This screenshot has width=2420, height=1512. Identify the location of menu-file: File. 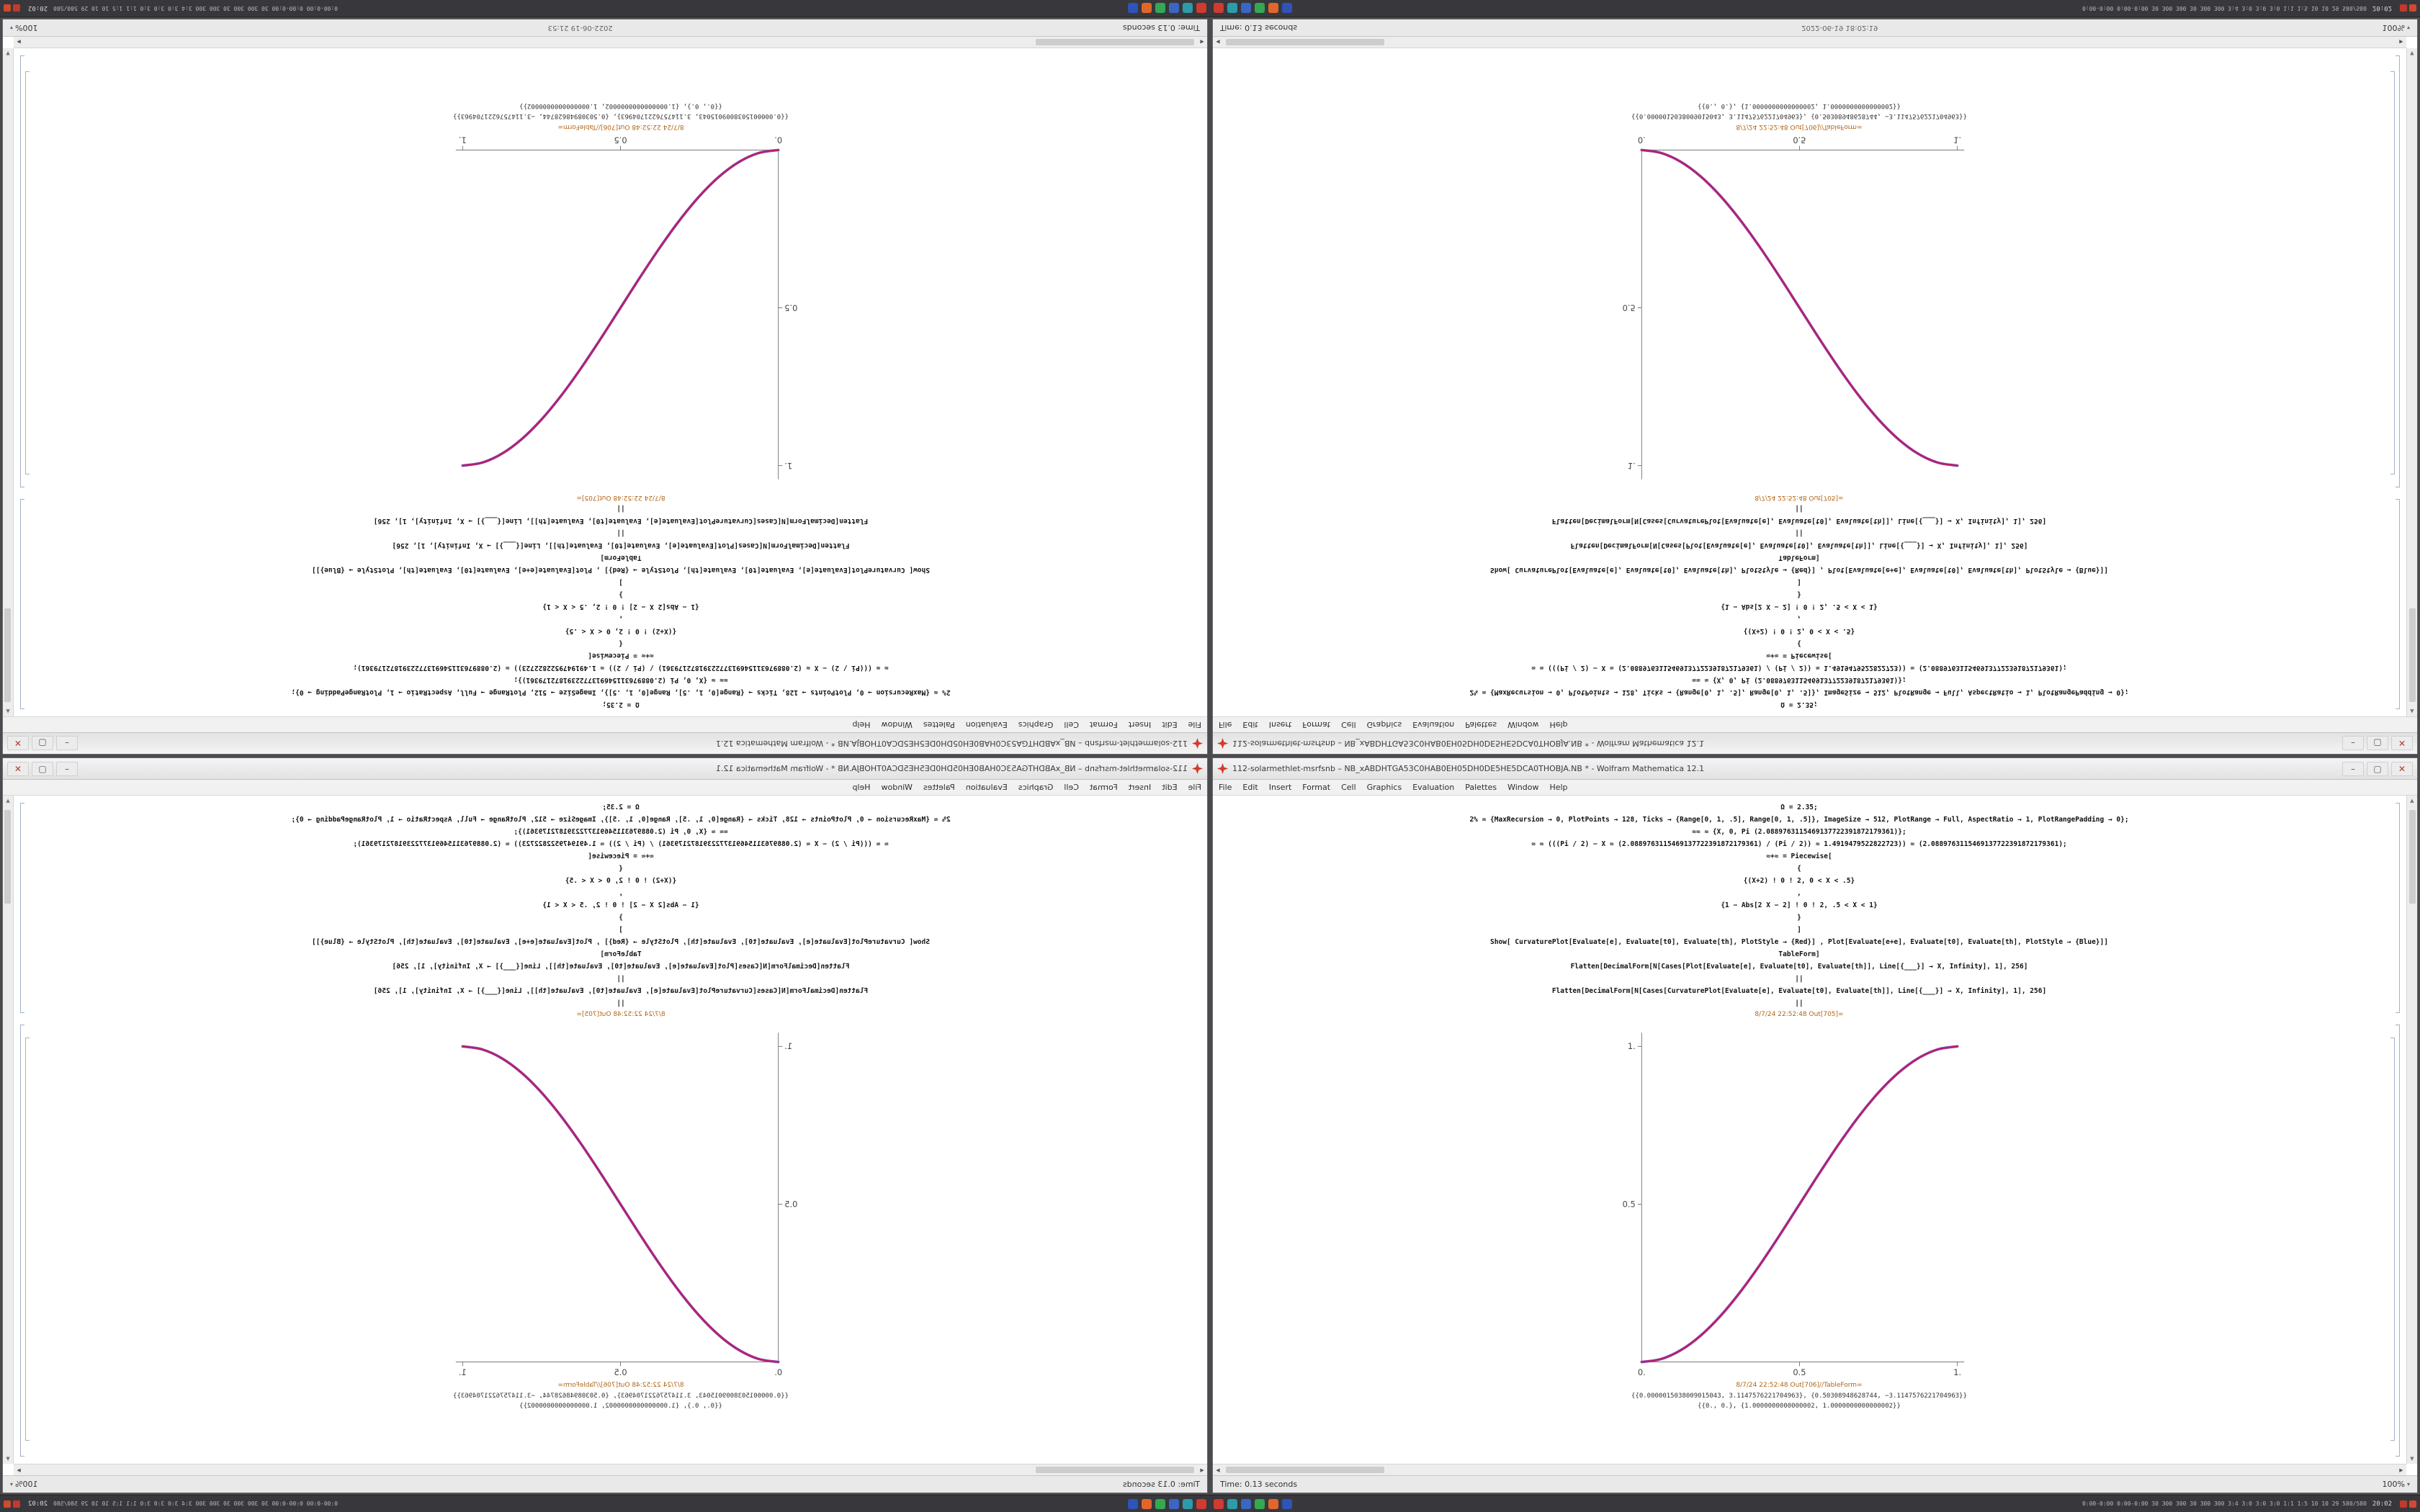
(1225, 787).